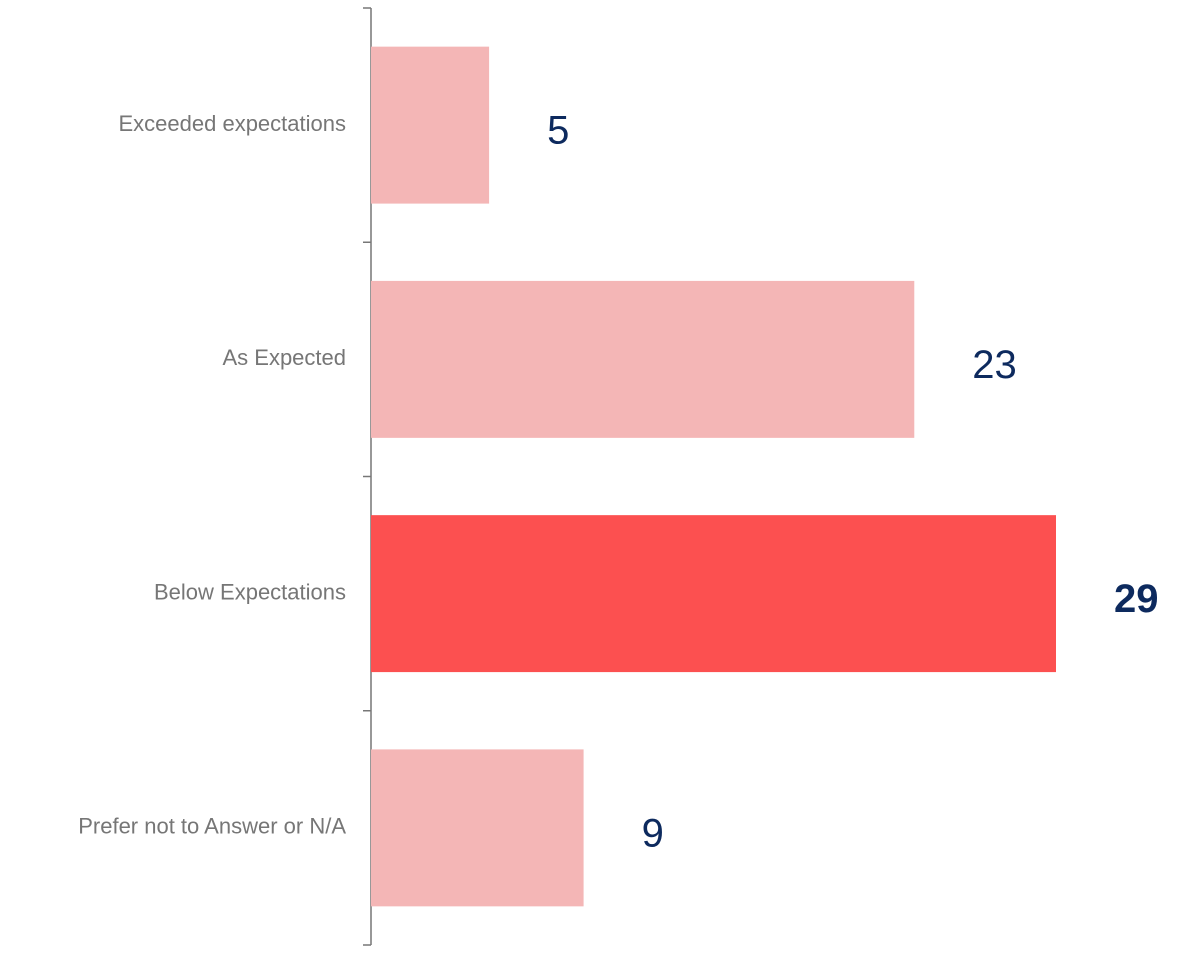 This screenshot has height=953, width=1189. I want to click on y-tick-label: Prefer not to Answer or N/A, so click(212, 826).